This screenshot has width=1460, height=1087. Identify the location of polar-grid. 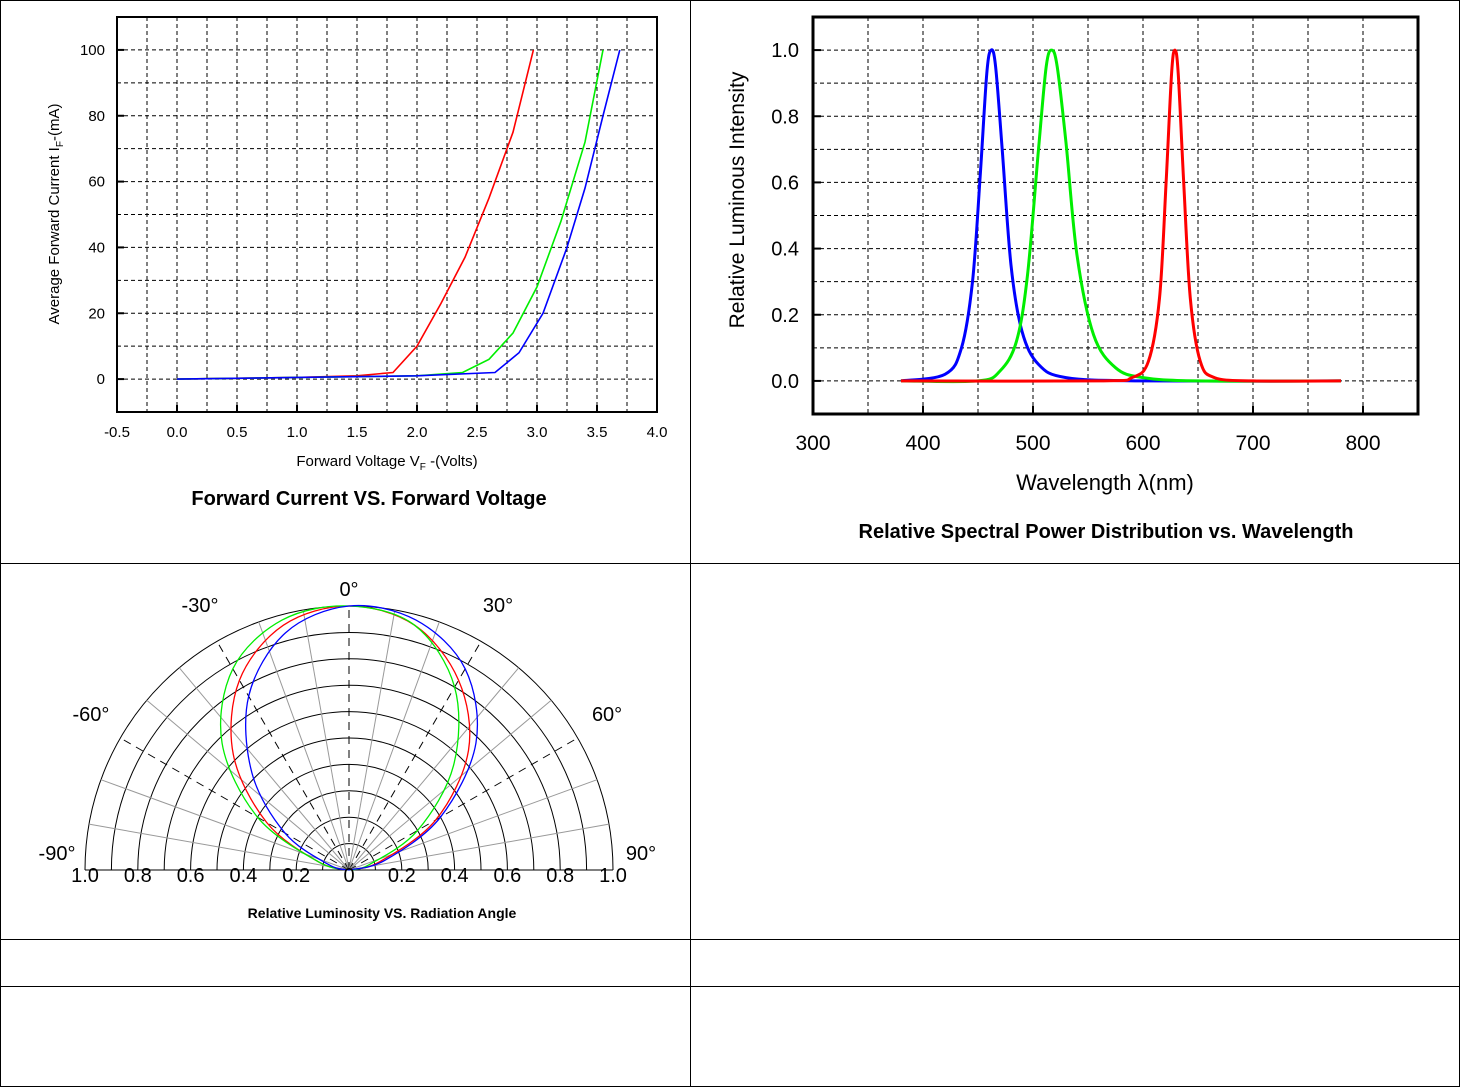
(349, 738).